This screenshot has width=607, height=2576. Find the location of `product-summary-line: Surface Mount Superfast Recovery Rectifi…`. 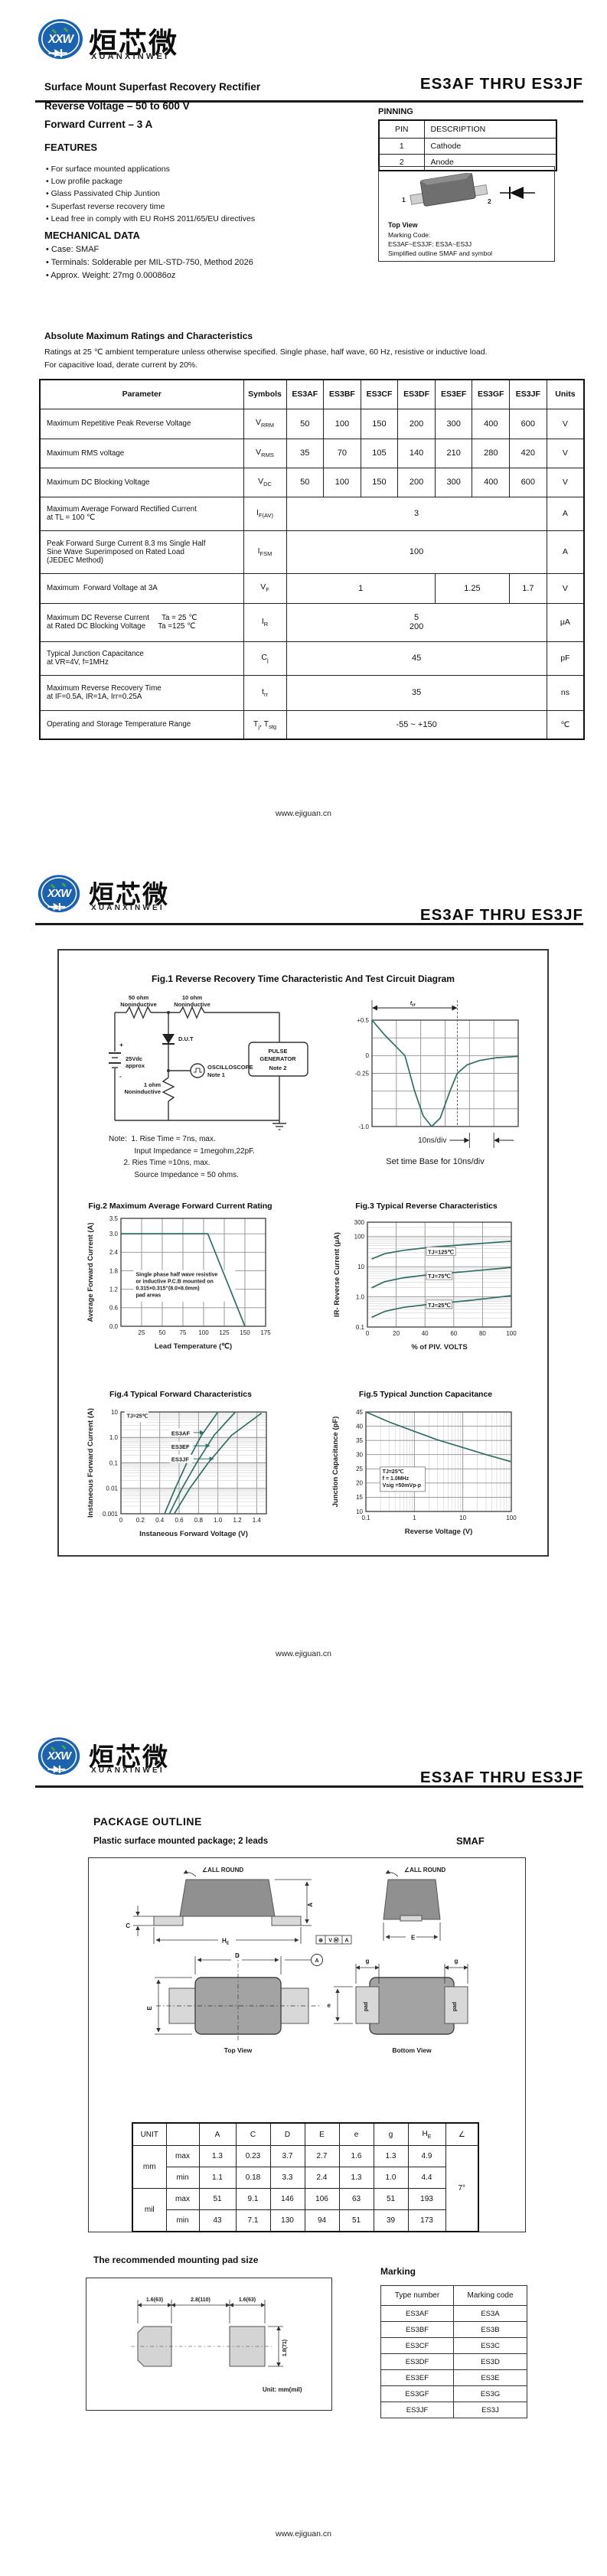

product-summary-line: Surface Mount Superfast Recovery Rectifi… is located at coordinates (153, 87).